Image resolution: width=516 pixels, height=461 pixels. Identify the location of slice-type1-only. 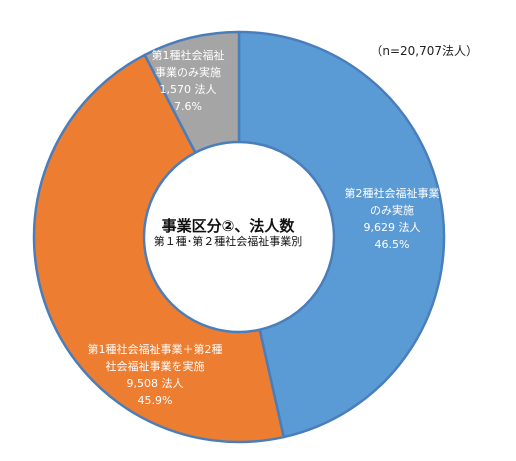
(192, 92).